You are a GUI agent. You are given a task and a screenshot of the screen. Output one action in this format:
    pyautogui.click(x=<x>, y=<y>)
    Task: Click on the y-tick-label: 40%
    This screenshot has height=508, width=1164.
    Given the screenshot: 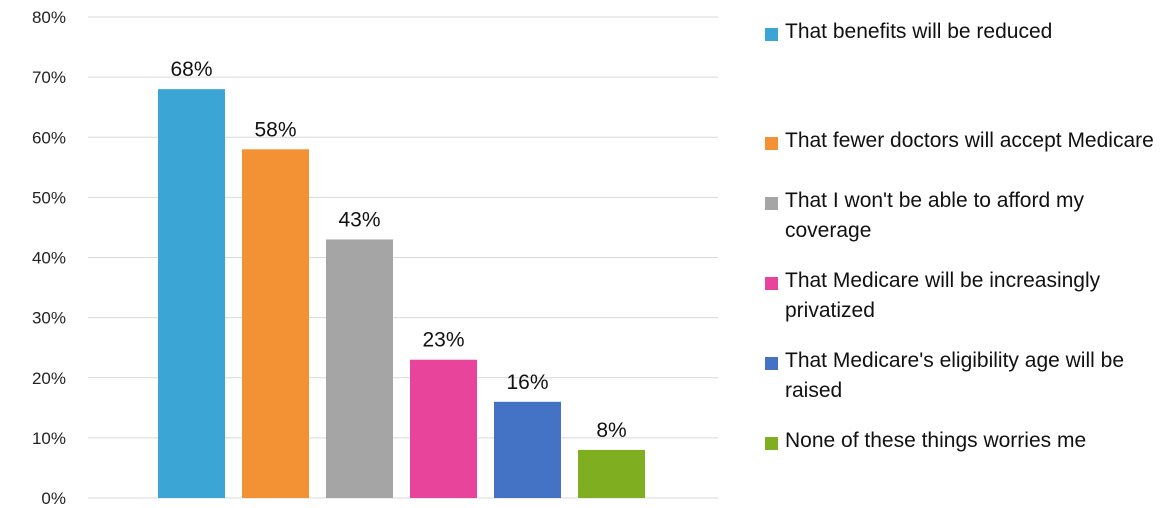 What is the action you would take?
    pyautogui.click(x=49, y=258)
    